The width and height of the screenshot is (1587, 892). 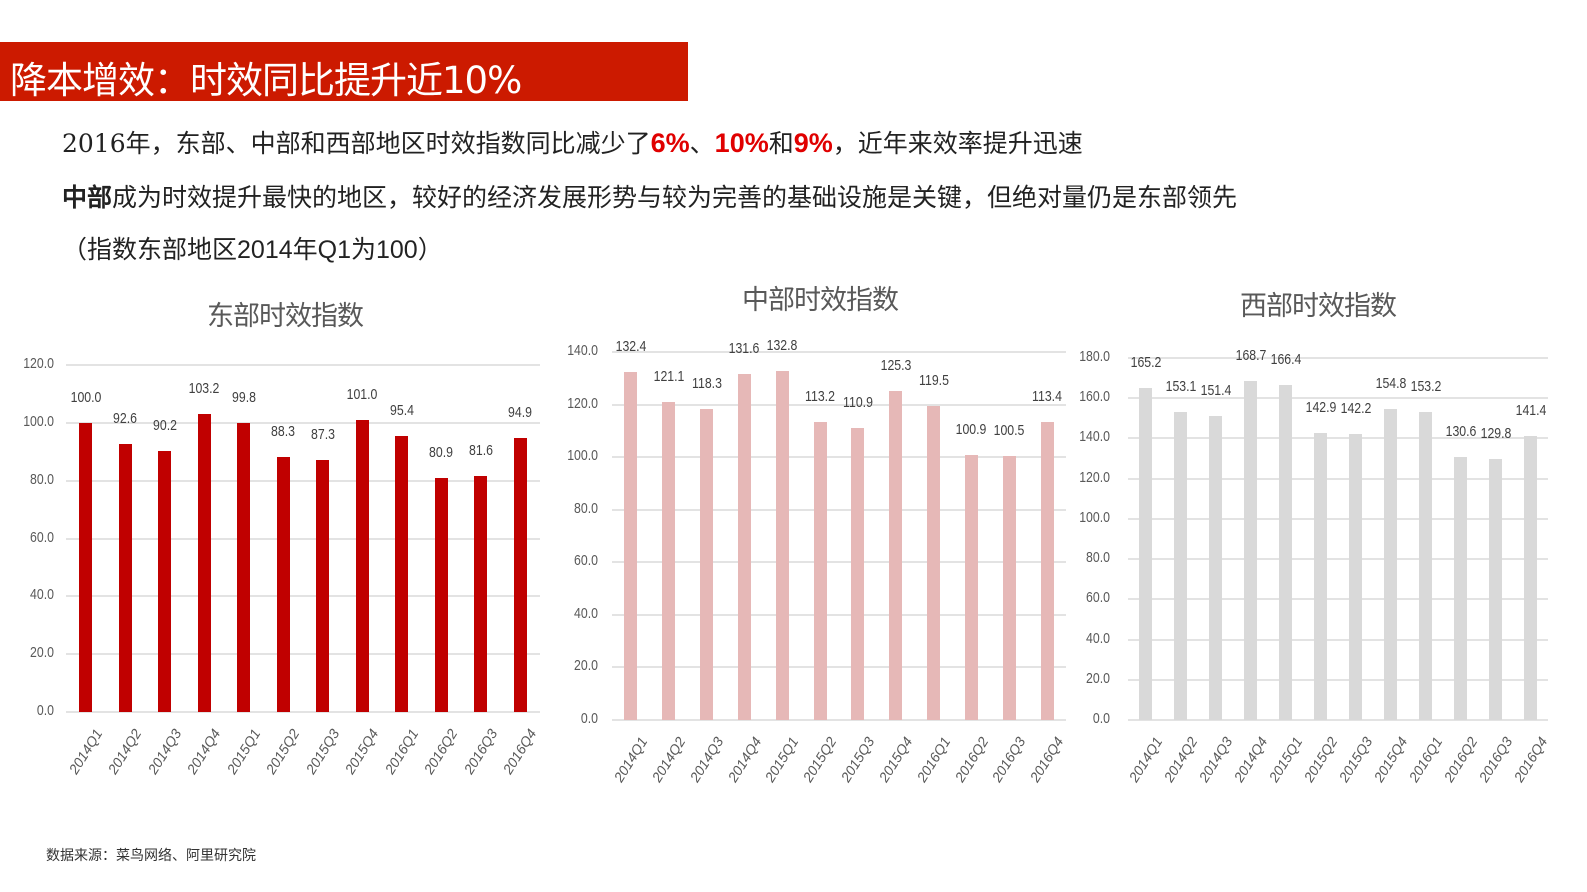 I want to click on note-base: 2014年Q1为100, so click(x=327, y=250).